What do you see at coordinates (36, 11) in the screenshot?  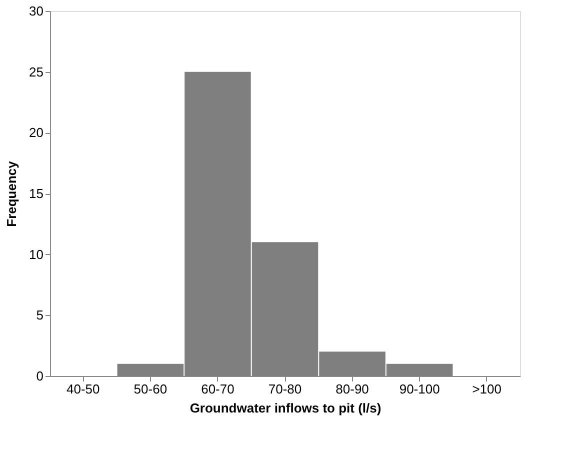 I see `y-tick-label: 30` at bounding box center [36, 11].